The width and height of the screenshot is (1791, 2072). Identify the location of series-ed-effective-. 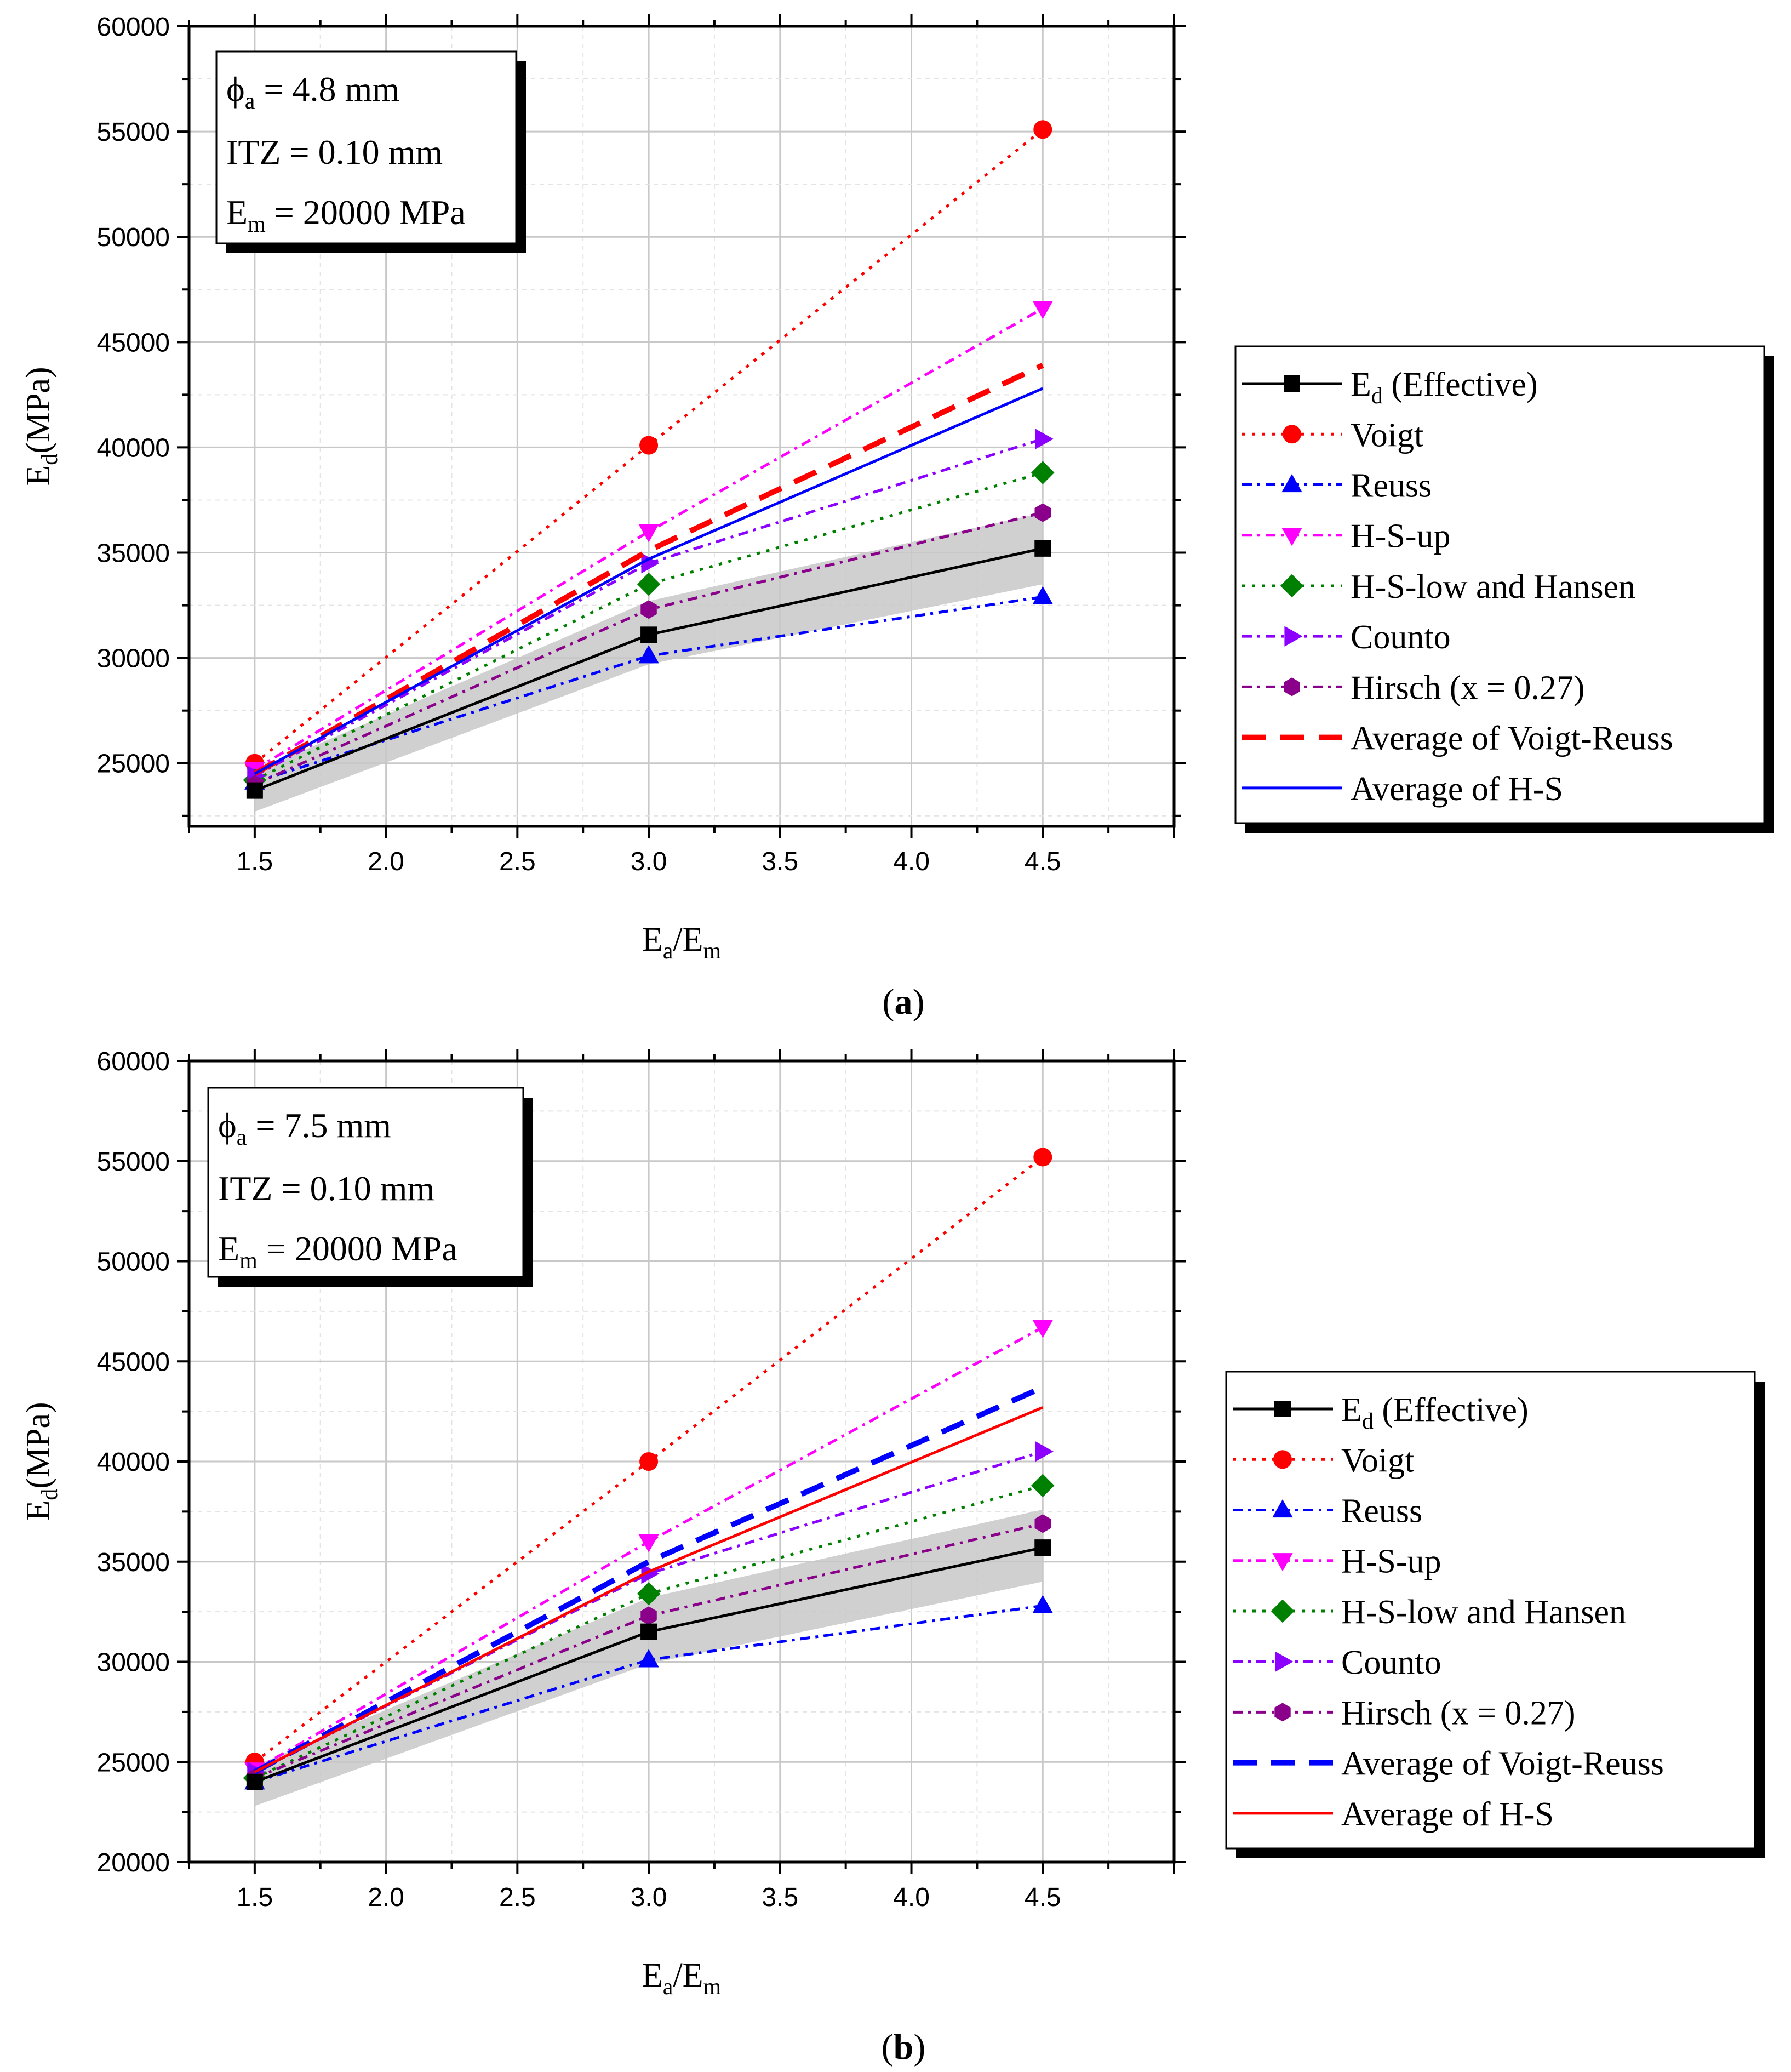
(648, 1664).